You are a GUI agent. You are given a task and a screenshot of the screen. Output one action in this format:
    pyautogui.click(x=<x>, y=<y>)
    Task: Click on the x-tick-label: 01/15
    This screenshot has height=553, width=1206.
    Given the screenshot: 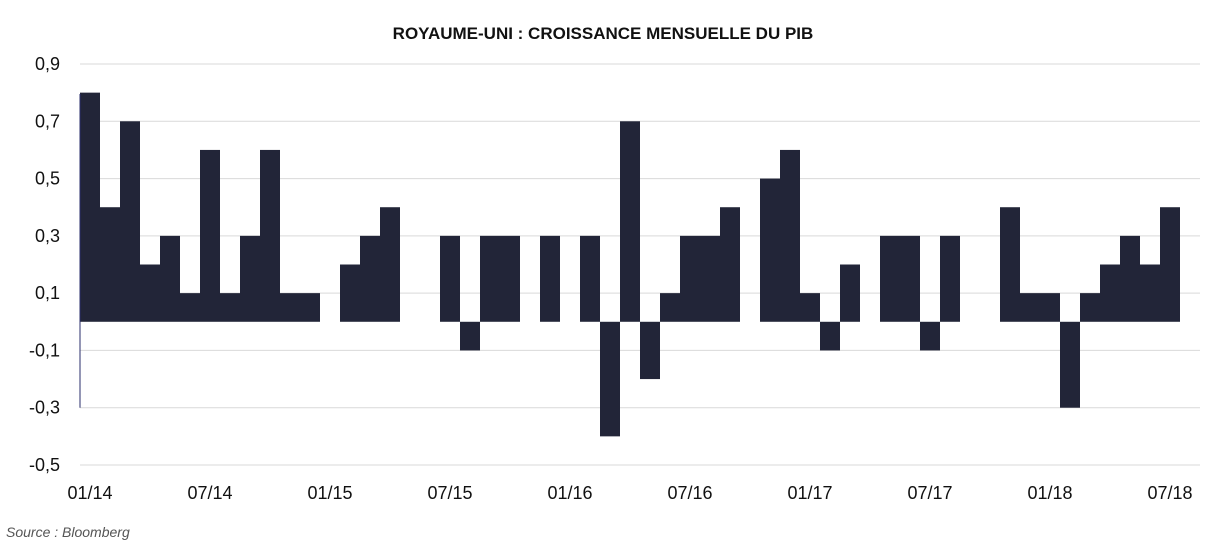 What is the action you would take?
    pyautogui.click(x=329, y=493)
    